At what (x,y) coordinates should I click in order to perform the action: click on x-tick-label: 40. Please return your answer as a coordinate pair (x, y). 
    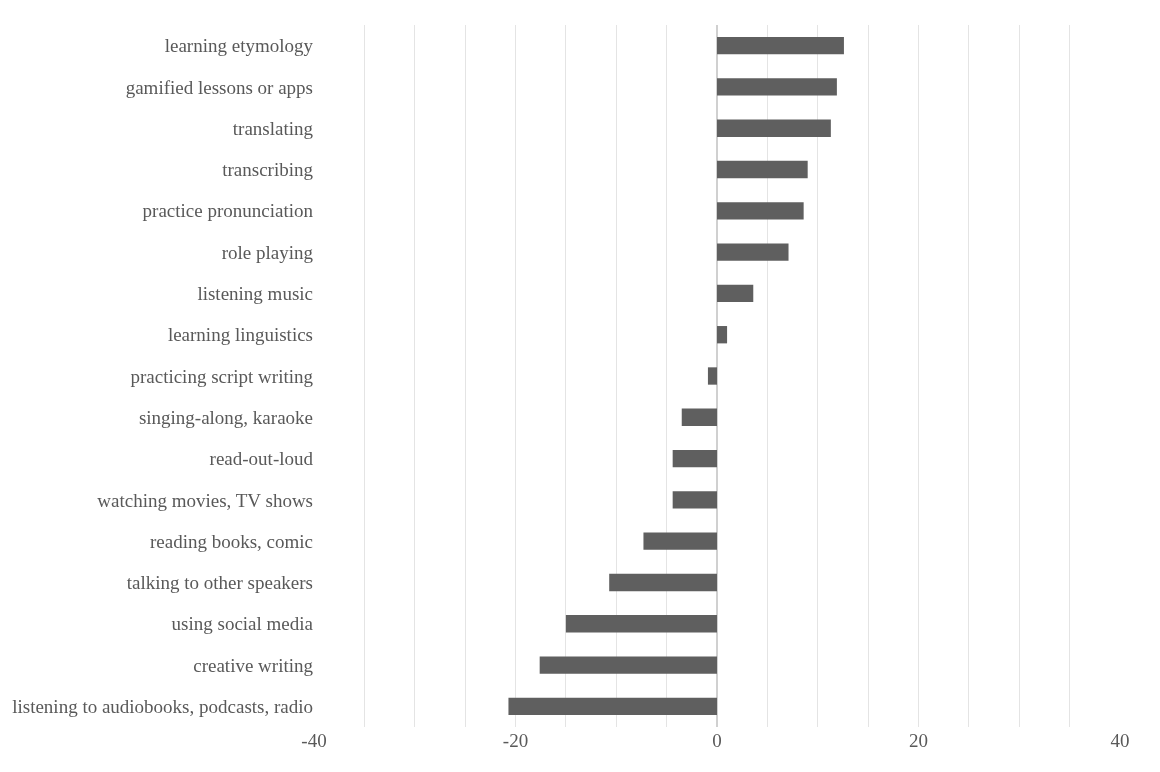
    Looking at the image, I should click on (1120, 740).